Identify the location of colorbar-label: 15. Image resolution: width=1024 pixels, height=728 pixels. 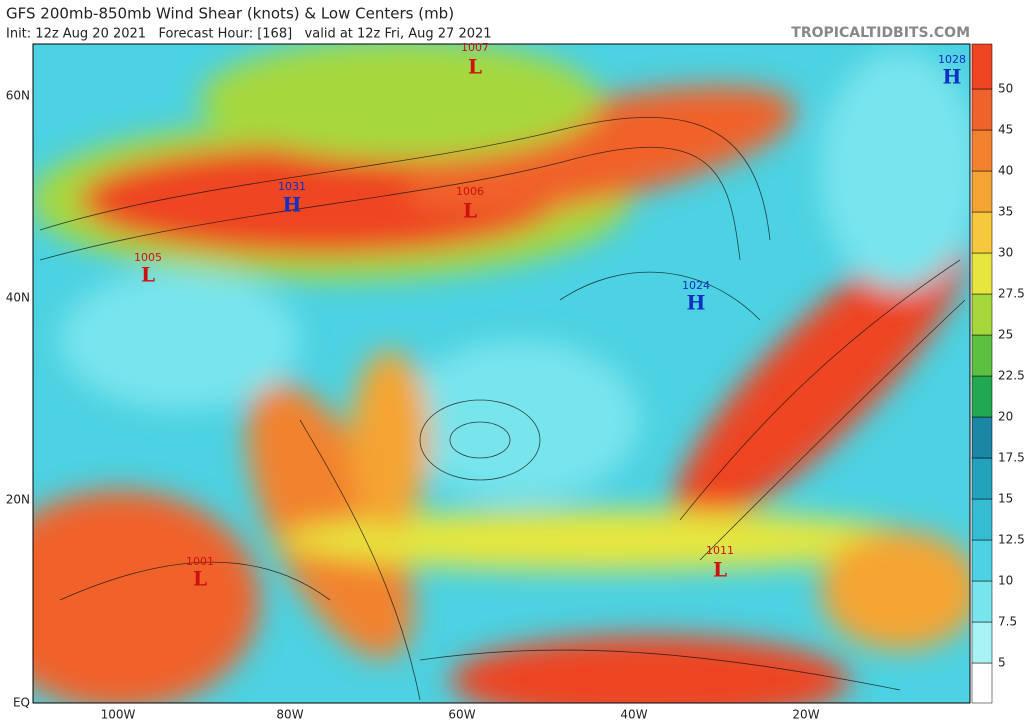
(1005, 499).